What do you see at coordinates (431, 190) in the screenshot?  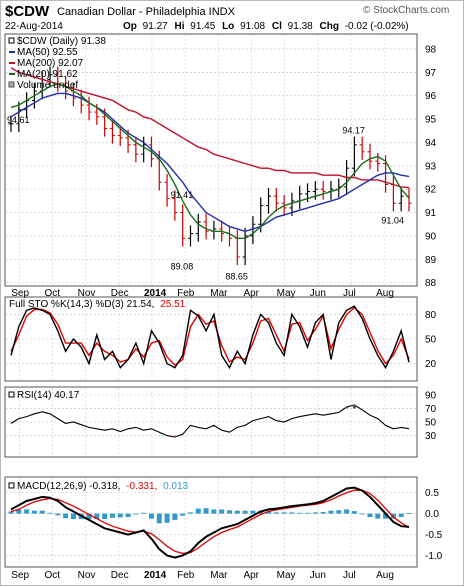 I see `price-y-tick-label: 92` at bounding box center [431, 190].